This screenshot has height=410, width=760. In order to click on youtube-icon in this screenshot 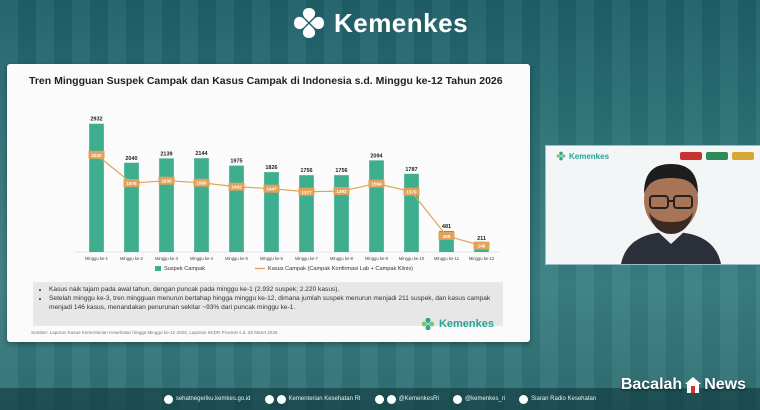, I will do `click(281, 399)`.